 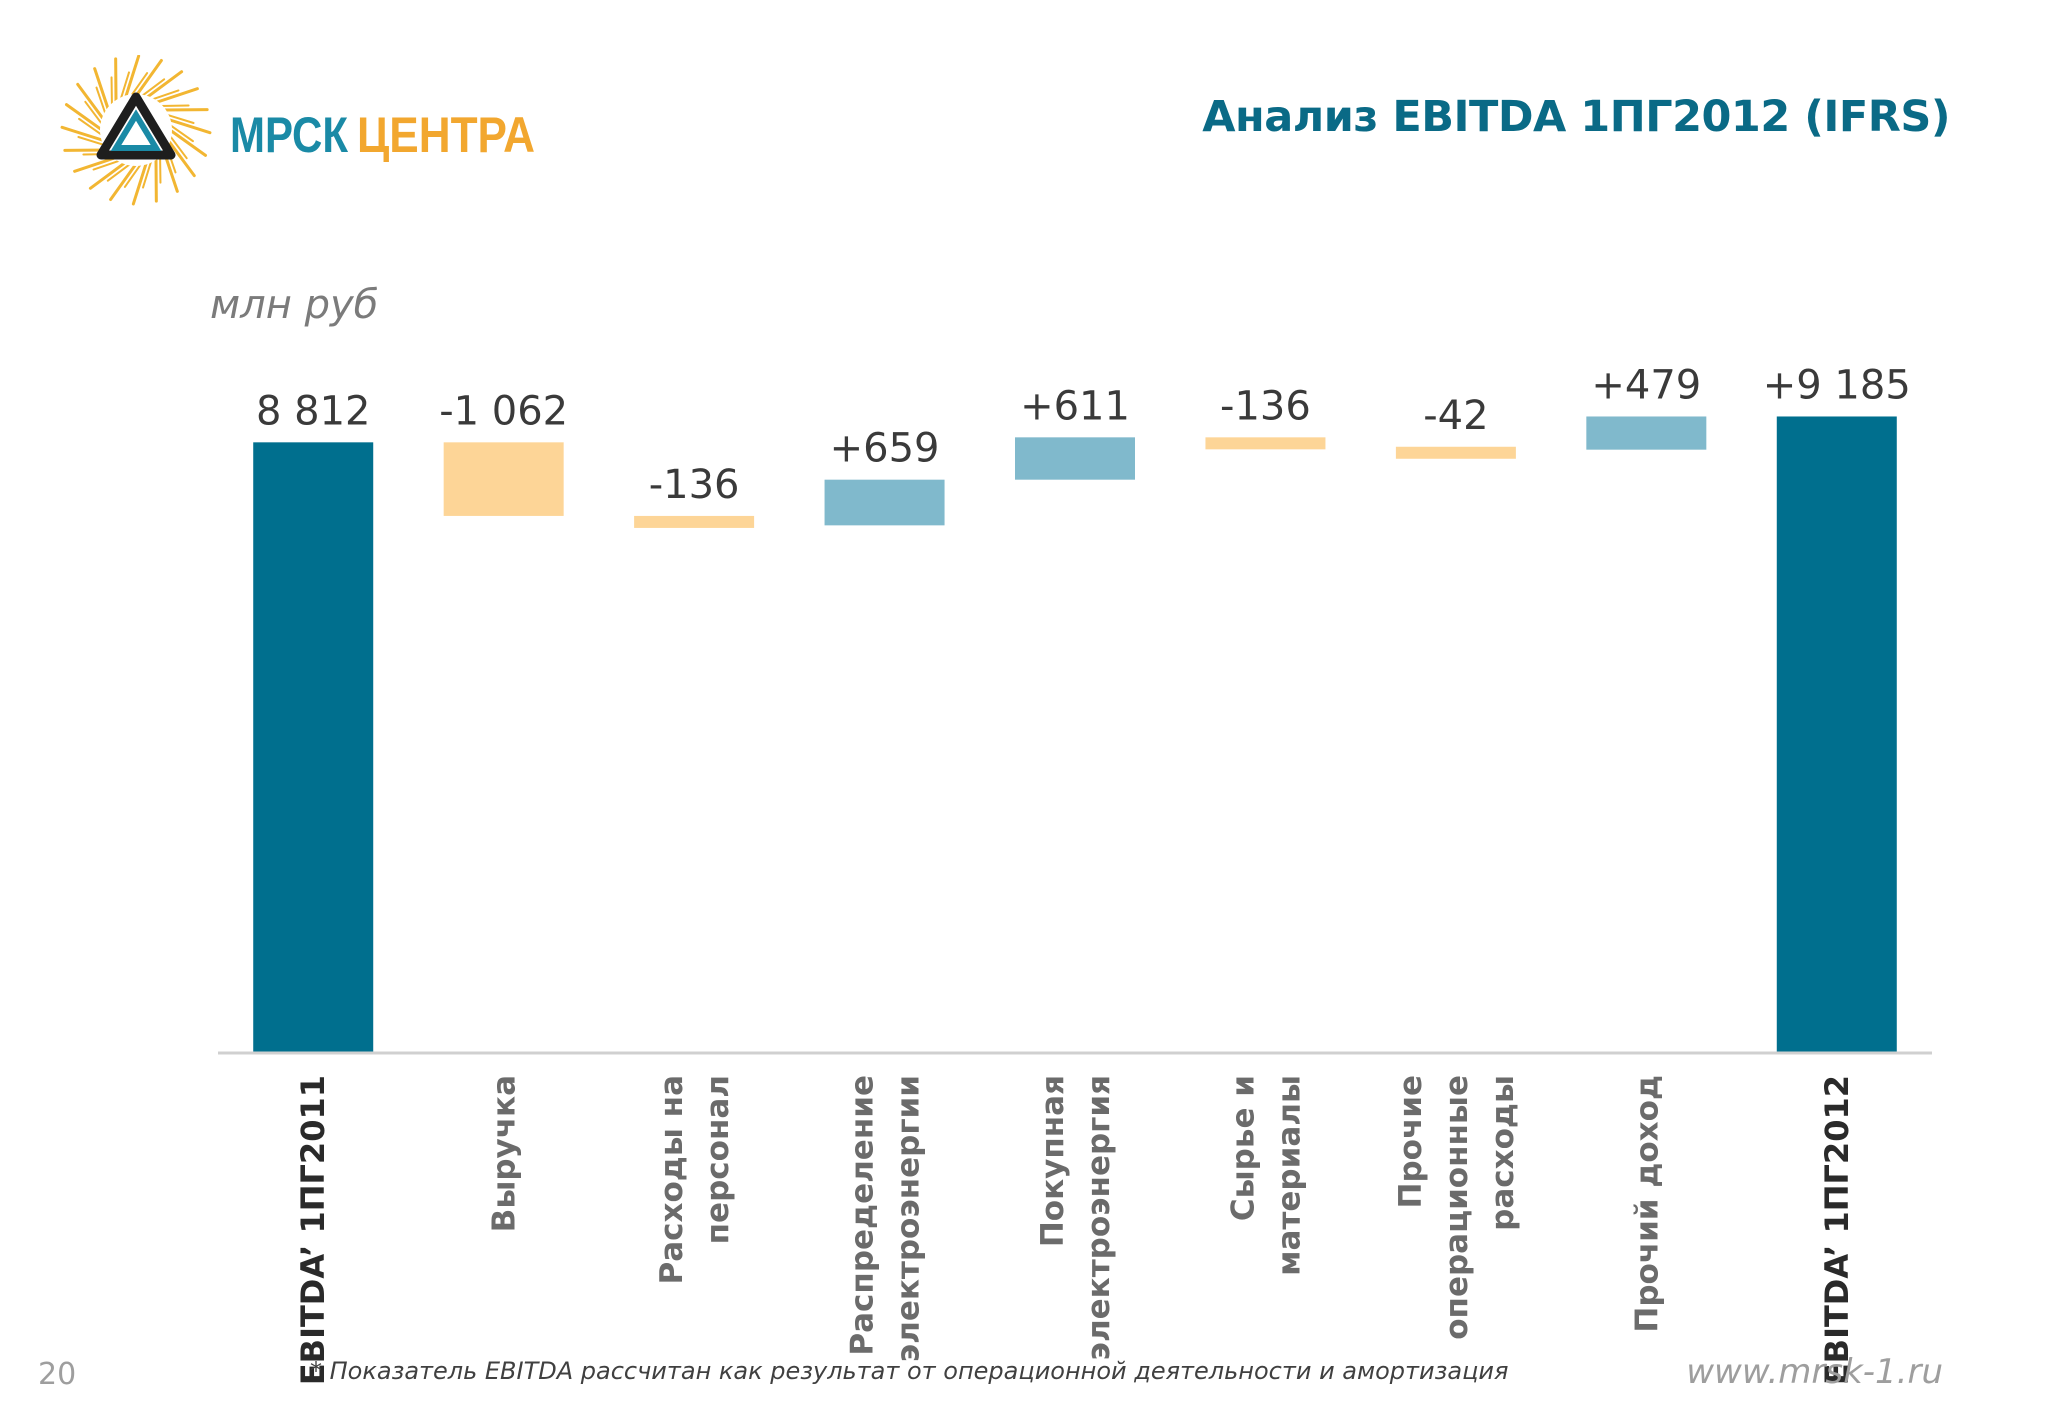 What do you see at coordinates (718, 1159) in the screenshot?
I see `category-label-line: персонал` at bounding box center [718, 1159].